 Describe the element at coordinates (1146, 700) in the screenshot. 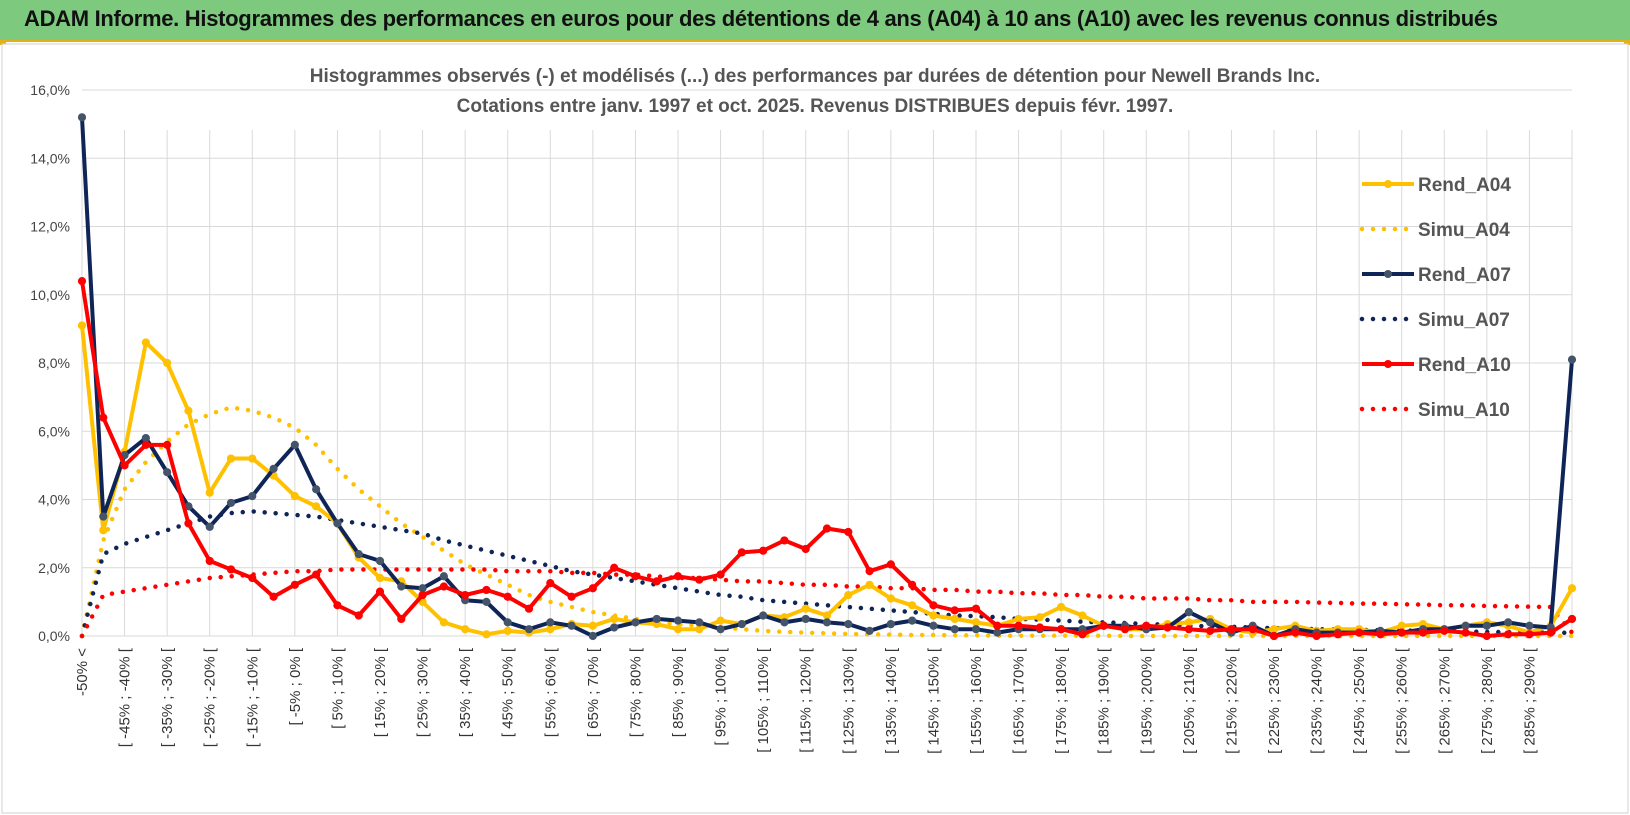

I see `x-tick-label: [ 195% ; 200% [` at that location.